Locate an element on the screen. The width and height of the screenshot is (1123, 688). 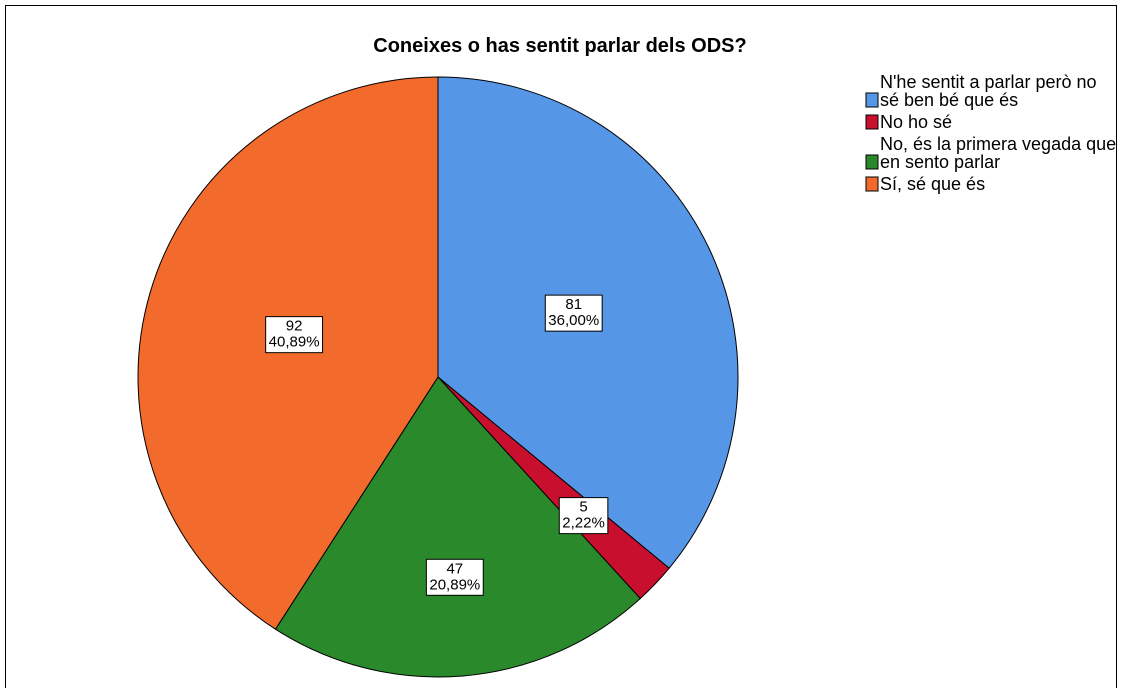
data-label-count: 81 is located at coordinates (573, 304).